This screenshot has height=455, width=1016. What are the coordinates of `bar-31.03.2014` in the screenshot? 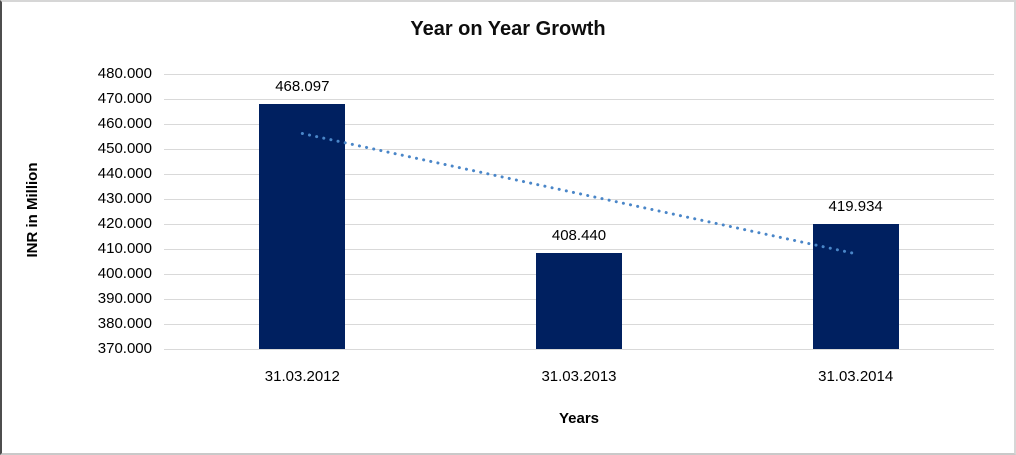 It's located at (855, 286).